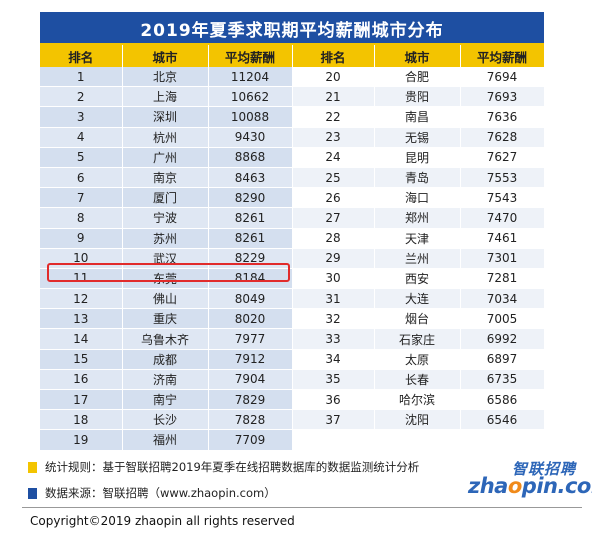  What do you see at coordinates (333, 258) in the screenshot?
I see `cell-rank-right: 29` at bounding box center [333, 258].